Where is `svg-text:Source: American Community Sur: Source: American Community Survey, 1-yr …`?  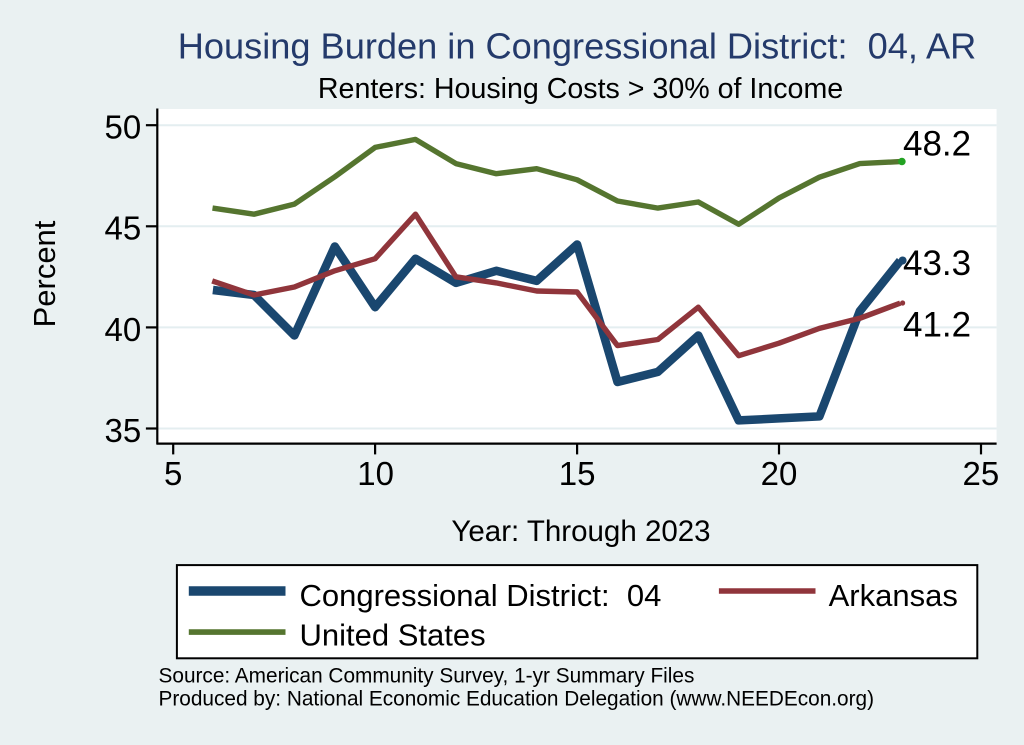
svg-text:Source: American Community Sur: Source: American Community Survey, 1-yr … is located at coordinates (427, 676).